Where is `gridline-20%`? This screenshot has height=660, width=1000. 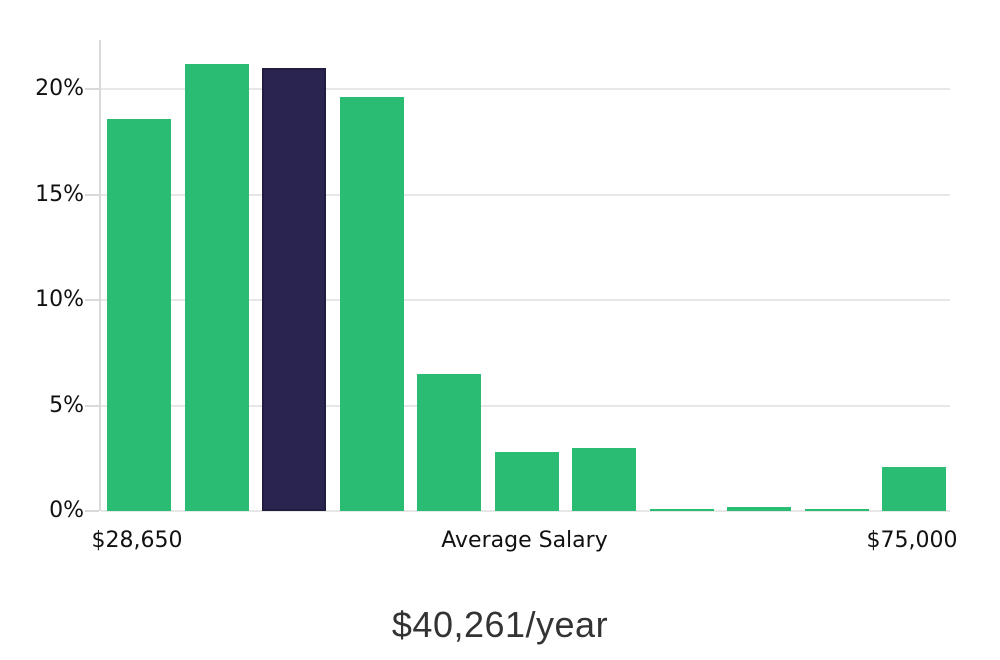 gridline-20% is located at coordinates (525, 89).